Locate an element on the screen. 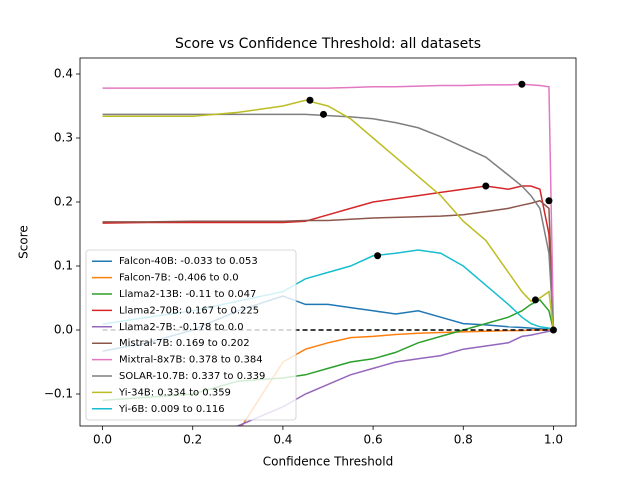 This screenshot has width=640, height=480. legend-label: Llama2-13B: -0.11 to 0.047 is located at coordinates (187, 294).